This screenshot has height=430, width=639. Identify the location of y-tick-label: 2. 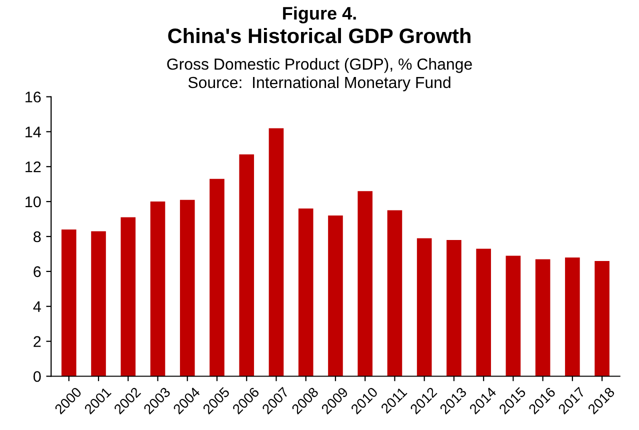
(37, 341).